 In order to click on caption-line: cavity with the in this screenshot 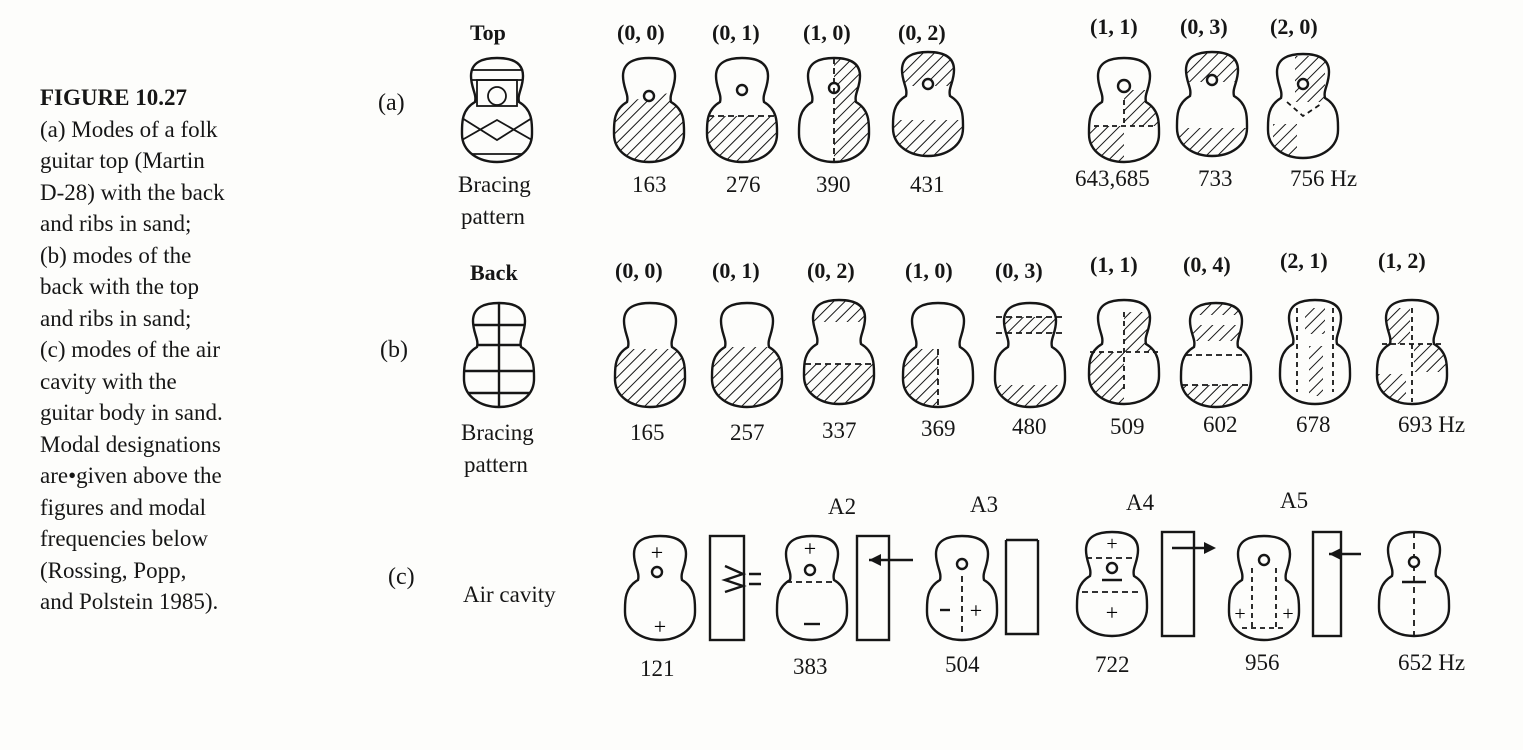, I will do `click(108, 381)`.